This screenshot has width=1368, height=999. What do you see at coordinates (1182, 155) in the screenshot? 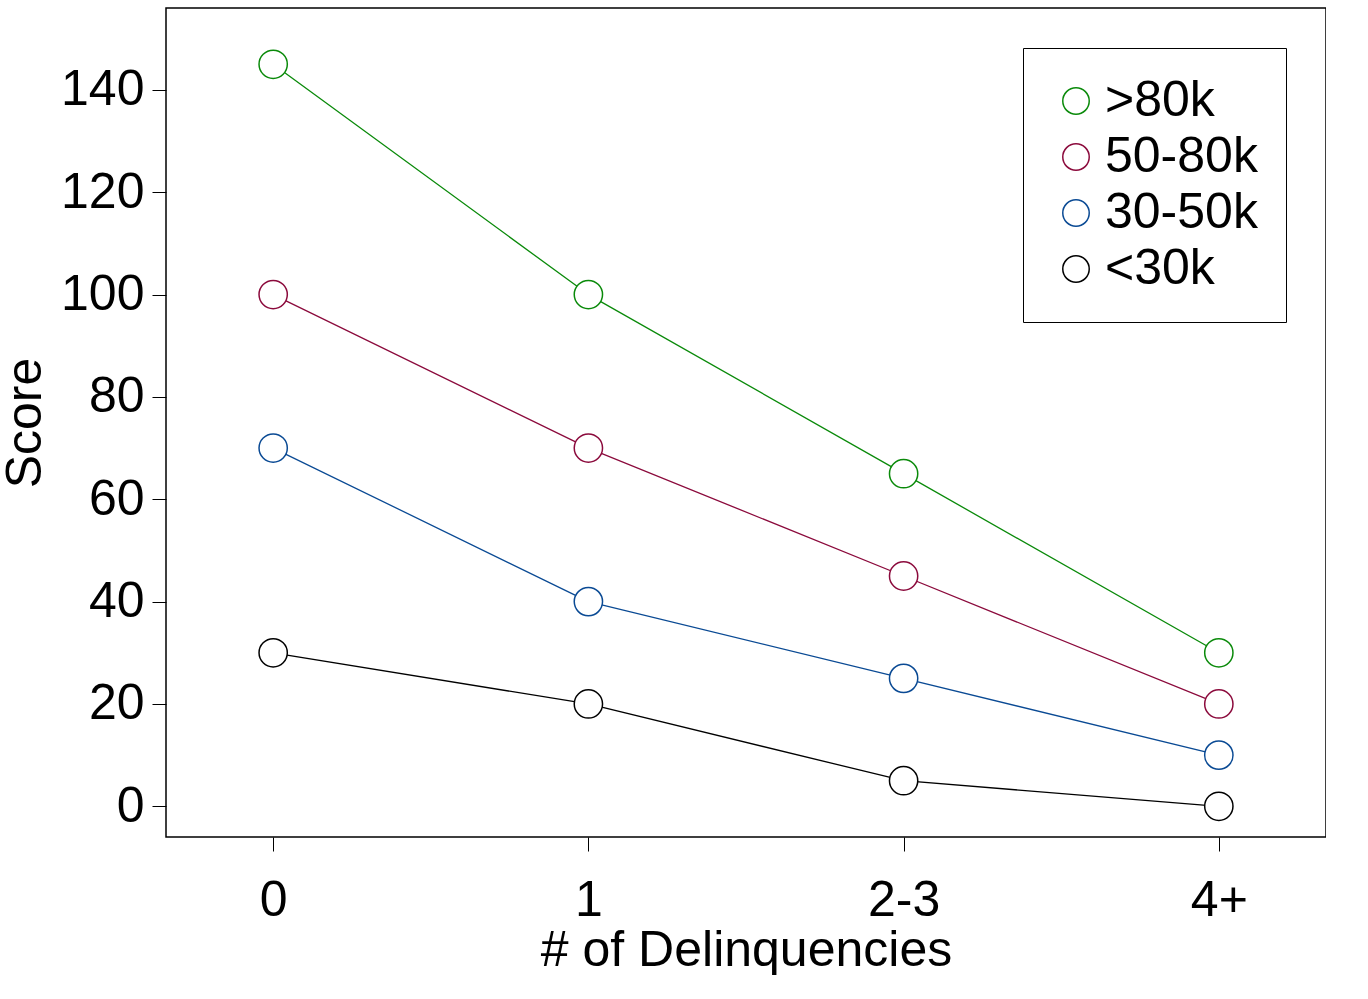
I see `legend-label: 50-80k` at bounding box center [1182, 155].